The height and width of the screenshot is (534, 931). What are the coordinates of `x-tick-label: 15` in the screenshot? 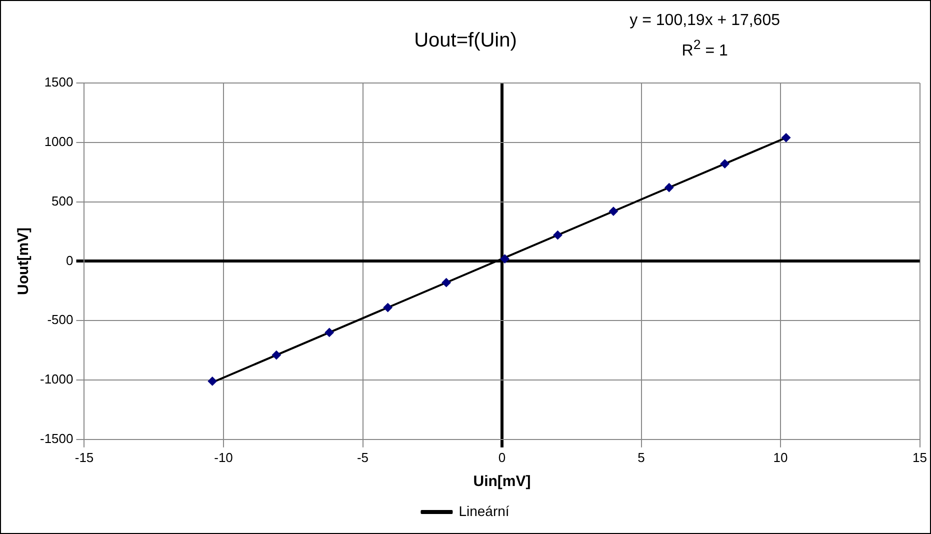 It's located at (920, 457).